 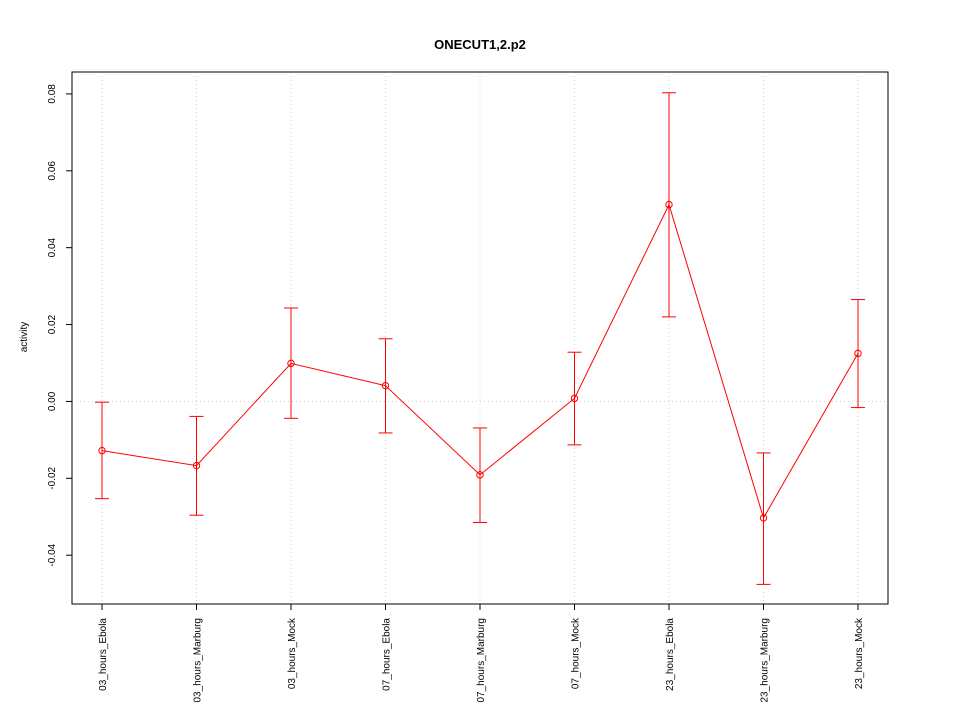 What do you see at coordinates (481, 660) in the screenshot?
I see `x-tick-label: 07_hours_Marburg` at bounding box center [481, 660].